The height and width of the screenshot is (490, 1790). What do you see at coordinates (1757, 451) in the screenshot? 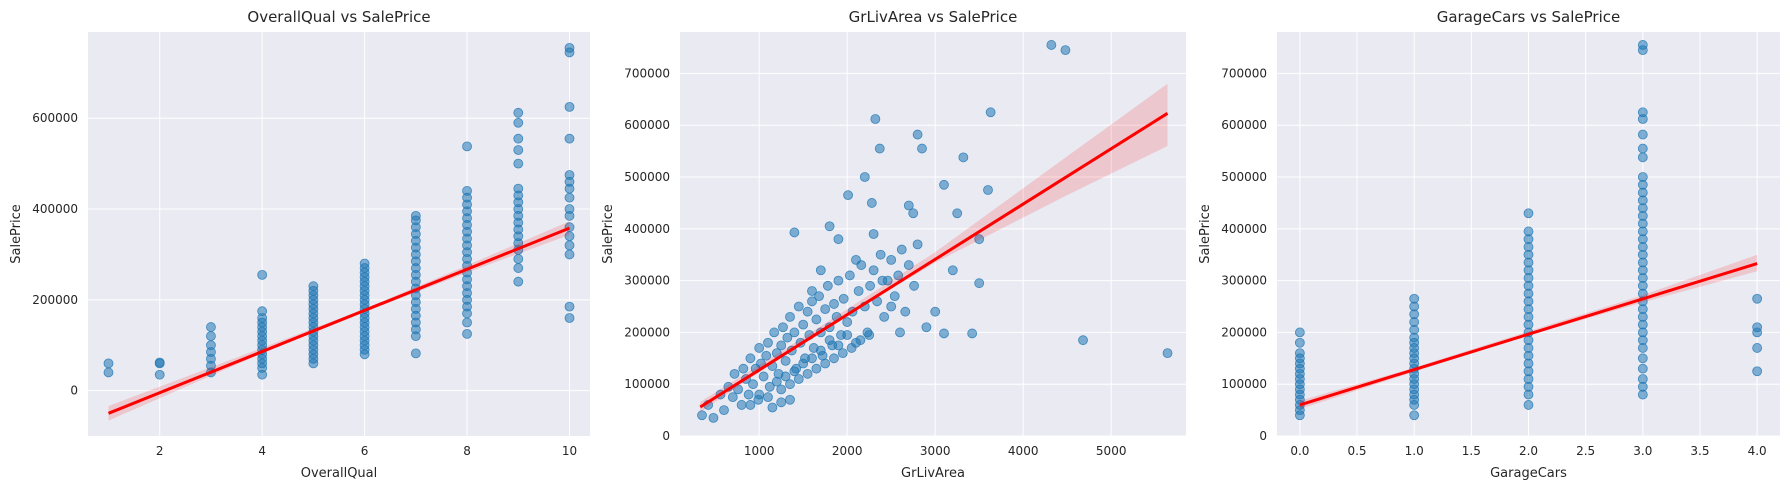
I see `x-tick-label: 4.0` at bounding box center [1757, 451].